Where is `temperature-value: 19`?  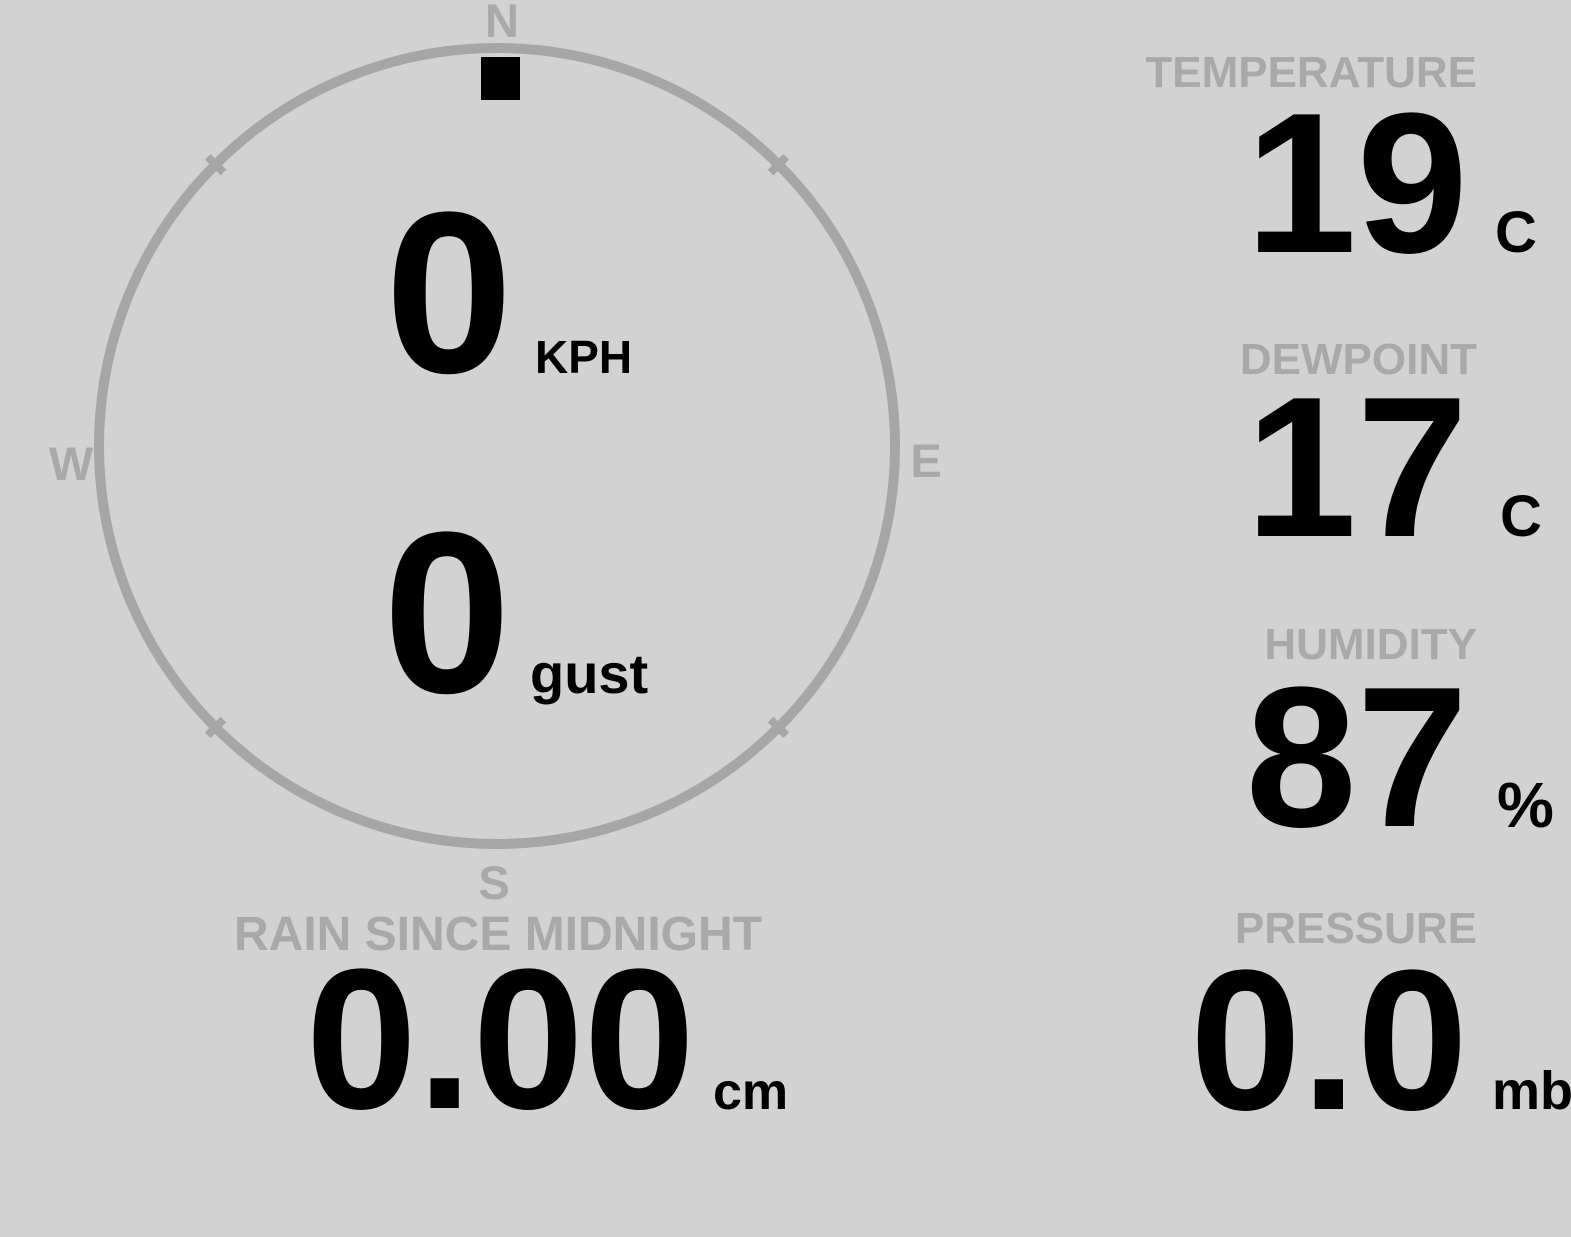
temperature-value: 19 is located at coordinates (1356, 183).